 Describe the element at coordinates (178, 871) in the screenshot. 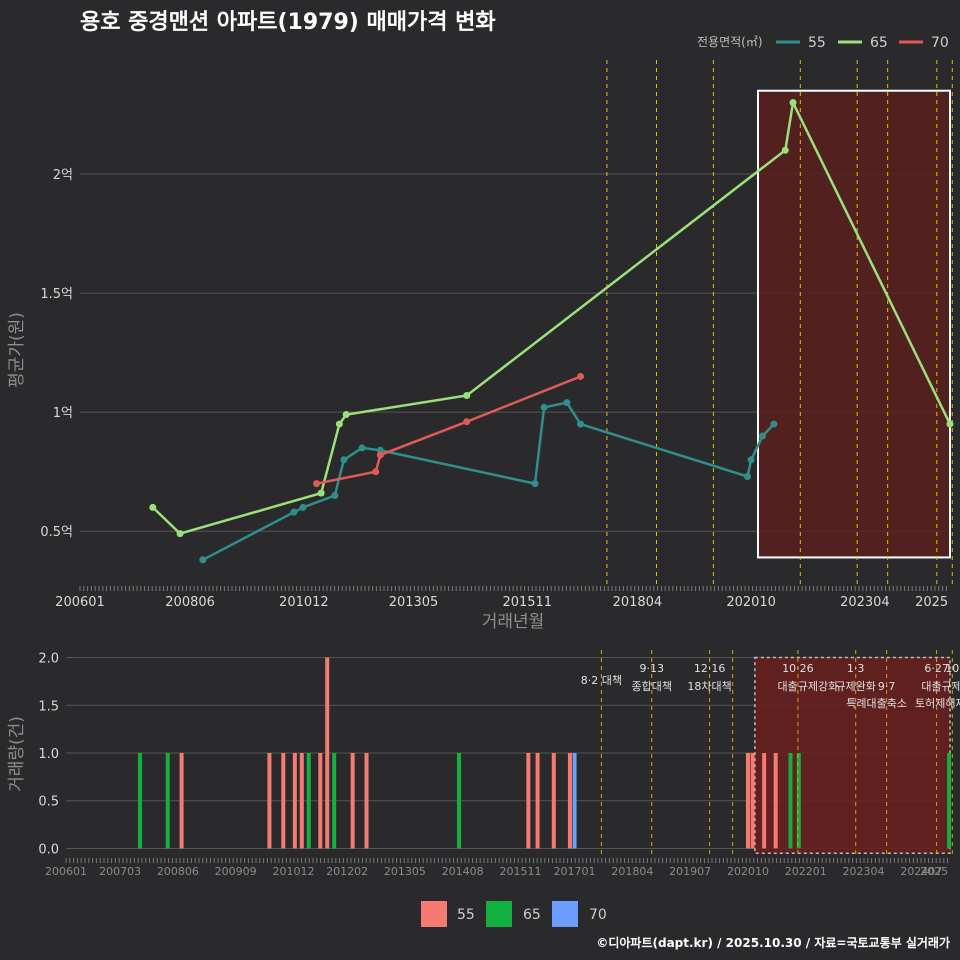

I see `volume-x-tick-label: 200806` at that location.